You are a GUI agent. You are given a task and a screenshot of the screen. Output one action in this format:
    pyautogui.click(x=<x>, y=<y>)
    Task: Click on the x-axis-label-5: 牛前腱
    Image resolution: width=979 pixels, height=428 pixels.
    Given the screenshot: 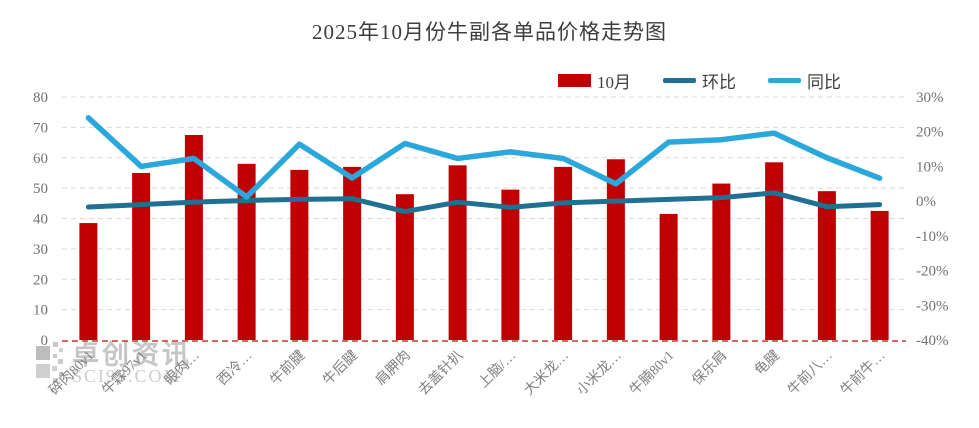 What is the action you would take?
    pyautogui.click(x=287, y=368)
    